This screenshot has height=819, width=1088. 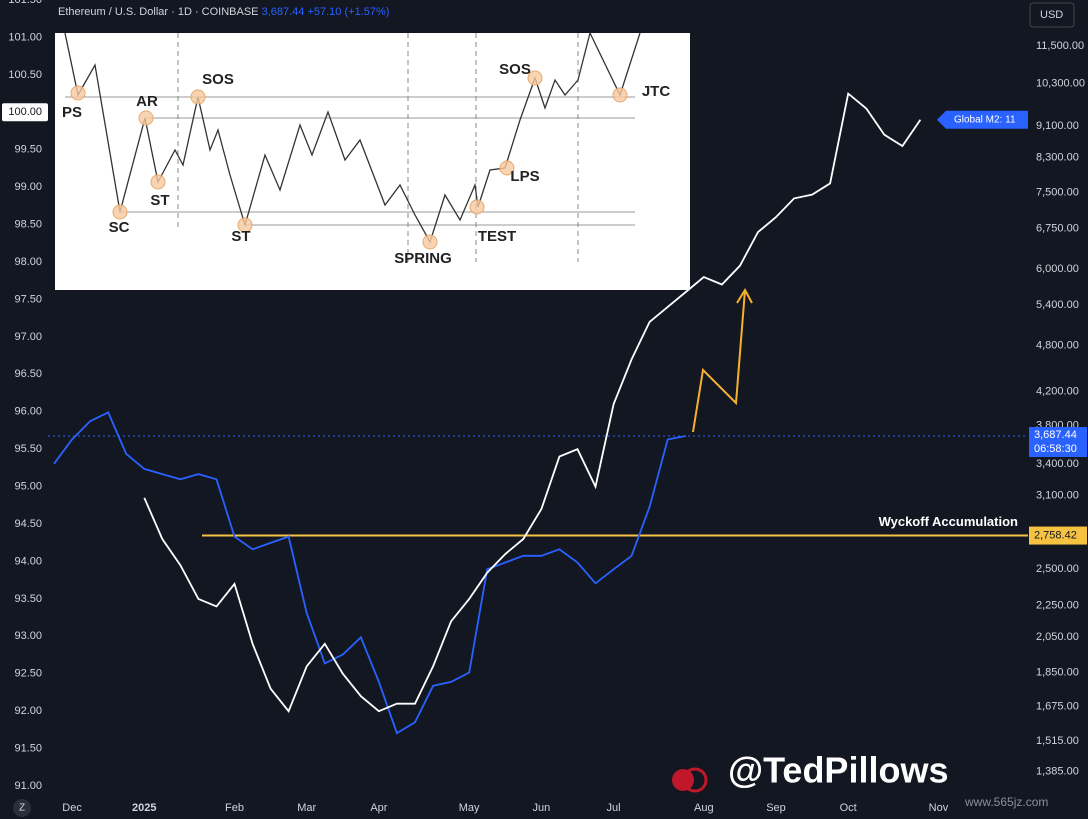 I want to click on level-box, so click(x=1058, y=535).